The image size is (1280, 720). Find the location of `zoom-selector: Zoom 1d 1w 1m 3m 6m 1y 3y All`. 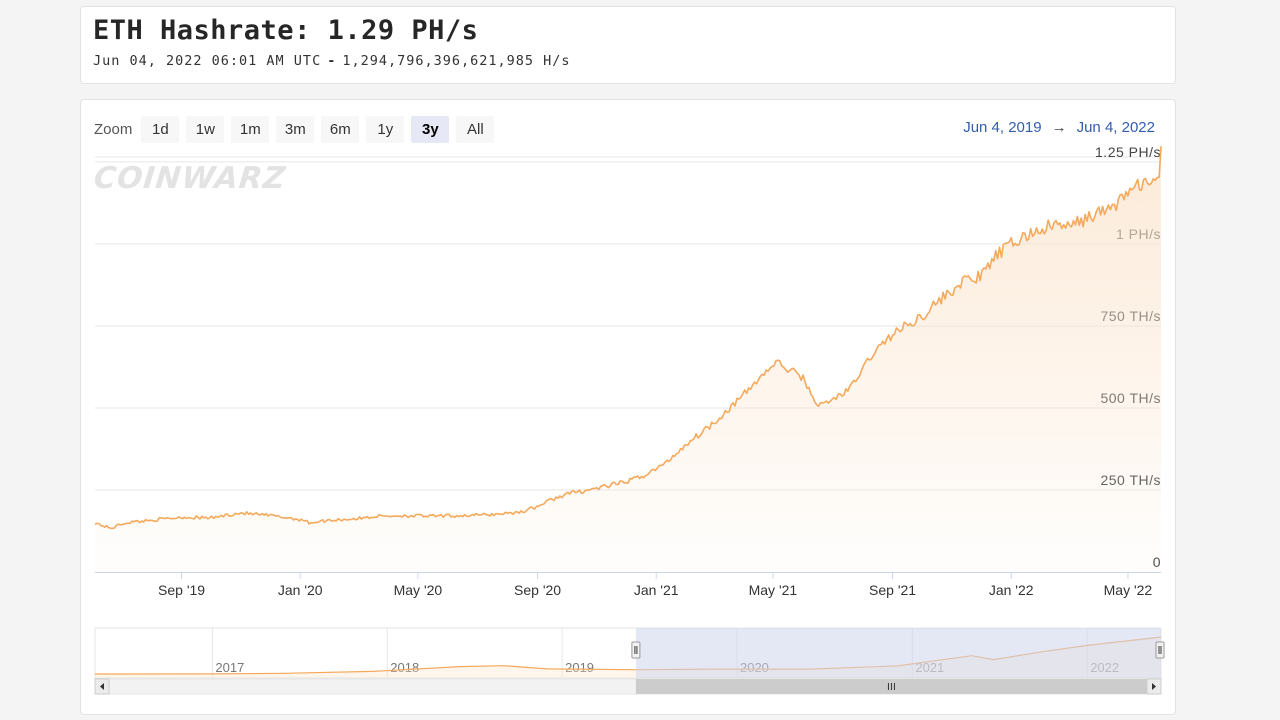

zoom-selector: Zoom 1d 1w 1m 3m 6m 1y 3y All is located at coordinates (297, 129).